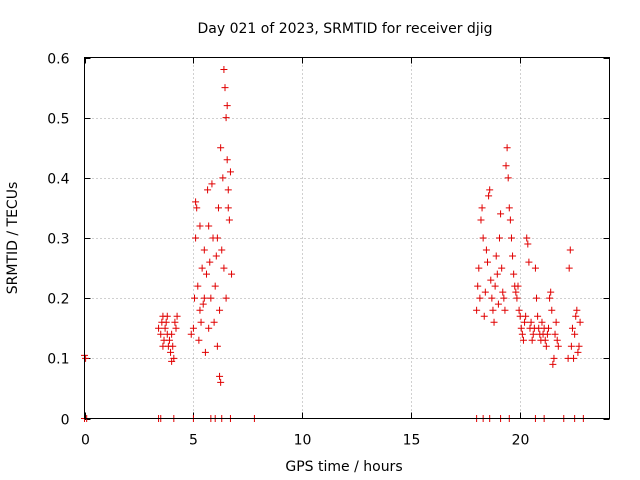  Describe the element at coordinates (58, 60) in the screenshot. I see `y-tick-label: 0.6` at that location.